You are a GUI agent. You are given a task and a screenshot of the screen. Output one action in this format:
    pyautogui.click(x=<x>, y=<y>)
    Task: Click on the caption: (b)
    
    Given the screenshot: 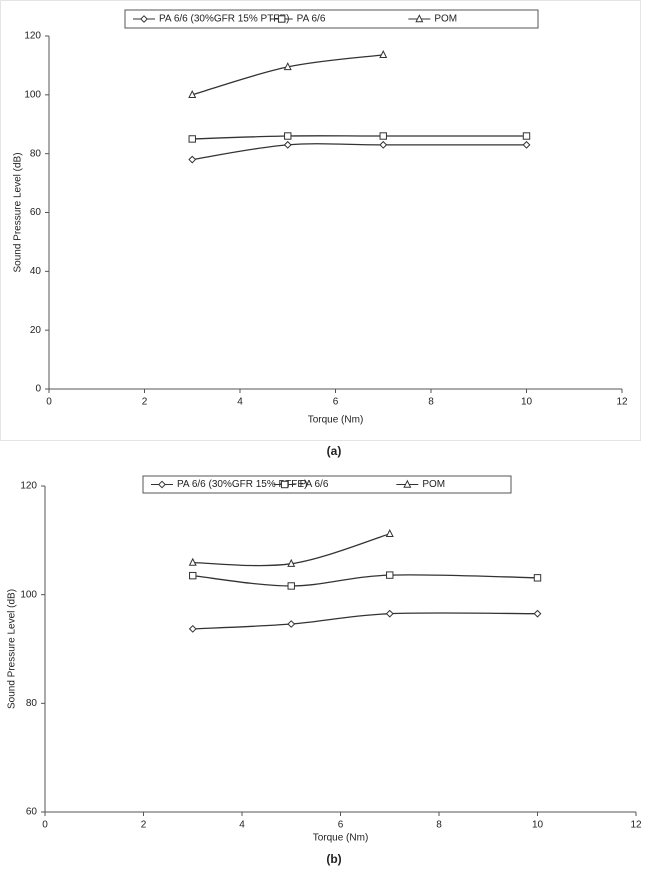 What is the action you would take?
    pyautogui.click(x=333, y=859)
    